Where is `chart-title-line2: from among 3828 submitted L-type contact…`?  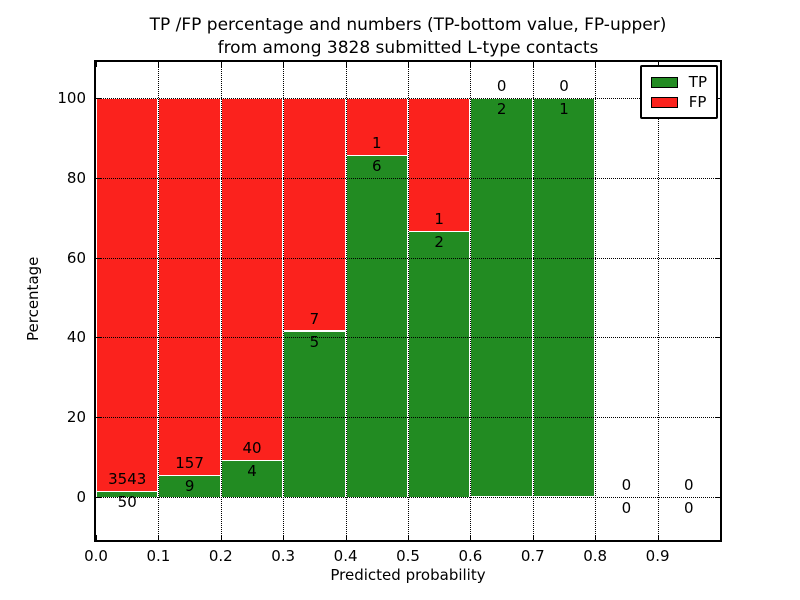
chart-title-line2: from among 3828 submitted L-type contact… is located at coordinates (408, 48).